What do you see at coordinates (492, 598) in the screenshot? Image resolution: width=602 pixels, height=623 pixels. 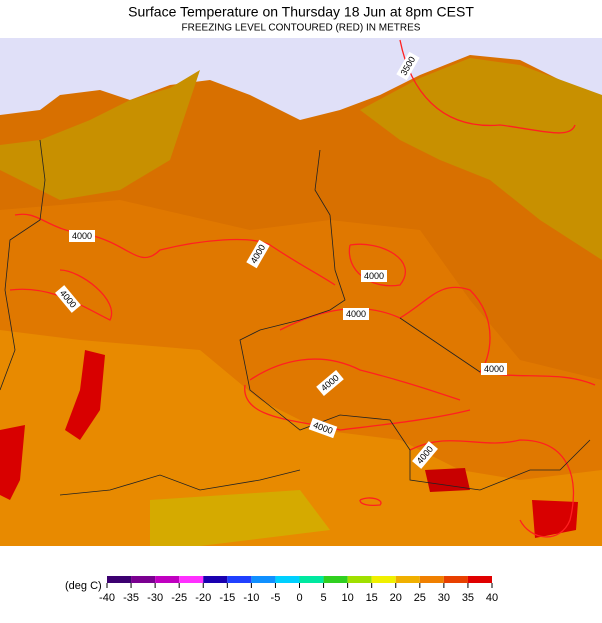 I see `tick-label: 40` at bounding box center [492, 598].